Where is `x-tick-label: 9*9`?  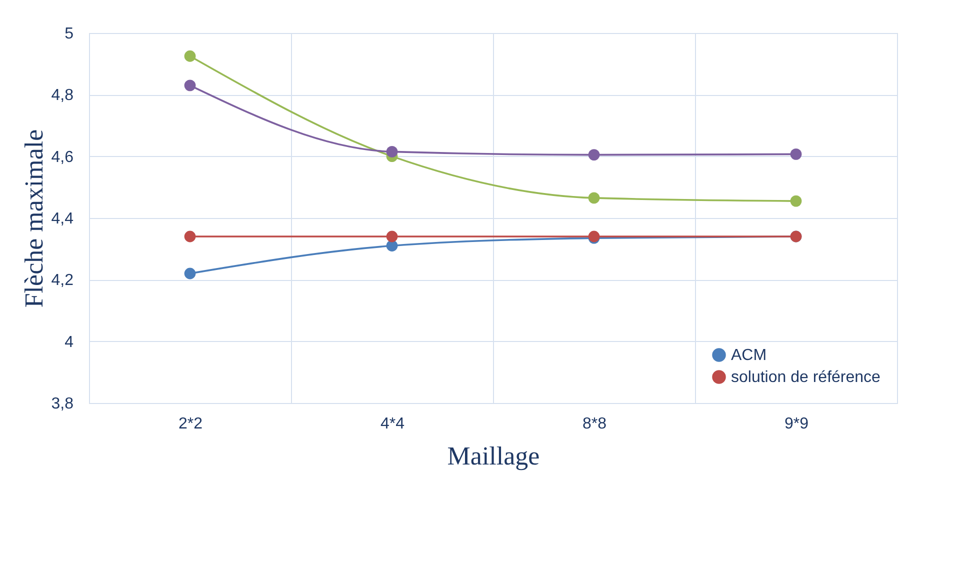
x-tick-label: 9*9 is located at coordinates (796, 424).